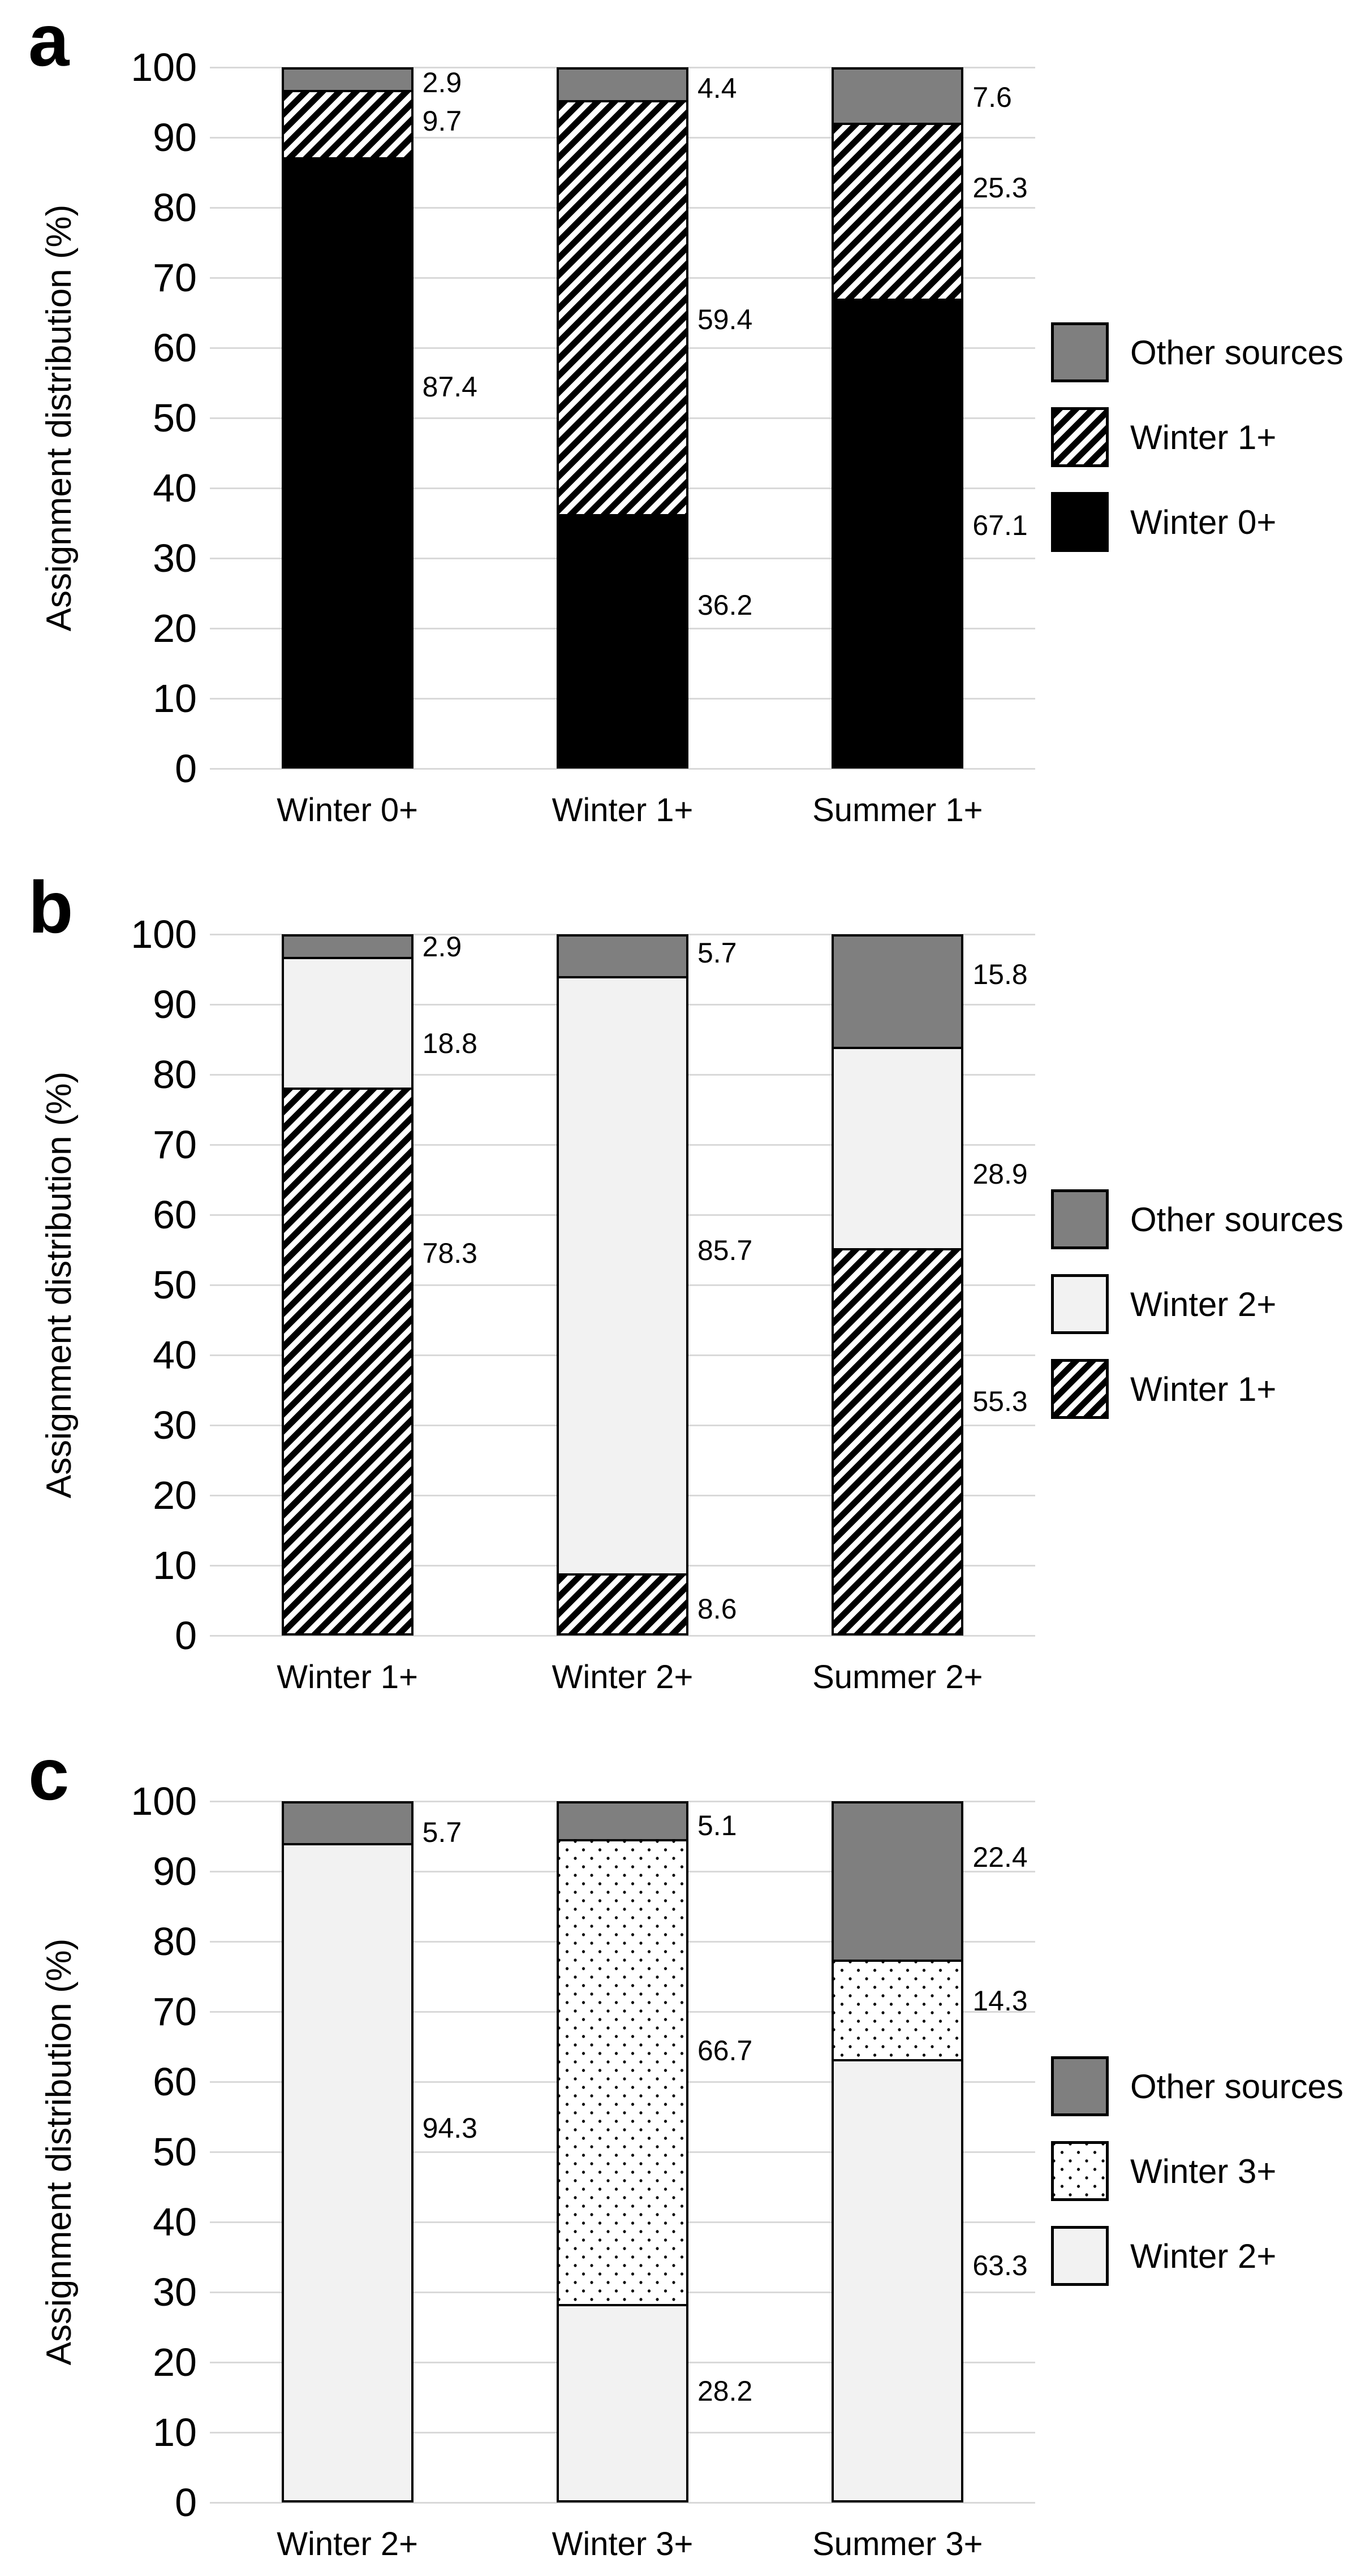  Describe the element at coordinates (175, 2012) in the screenshot. I see `y-tick-label: 70` at that location.